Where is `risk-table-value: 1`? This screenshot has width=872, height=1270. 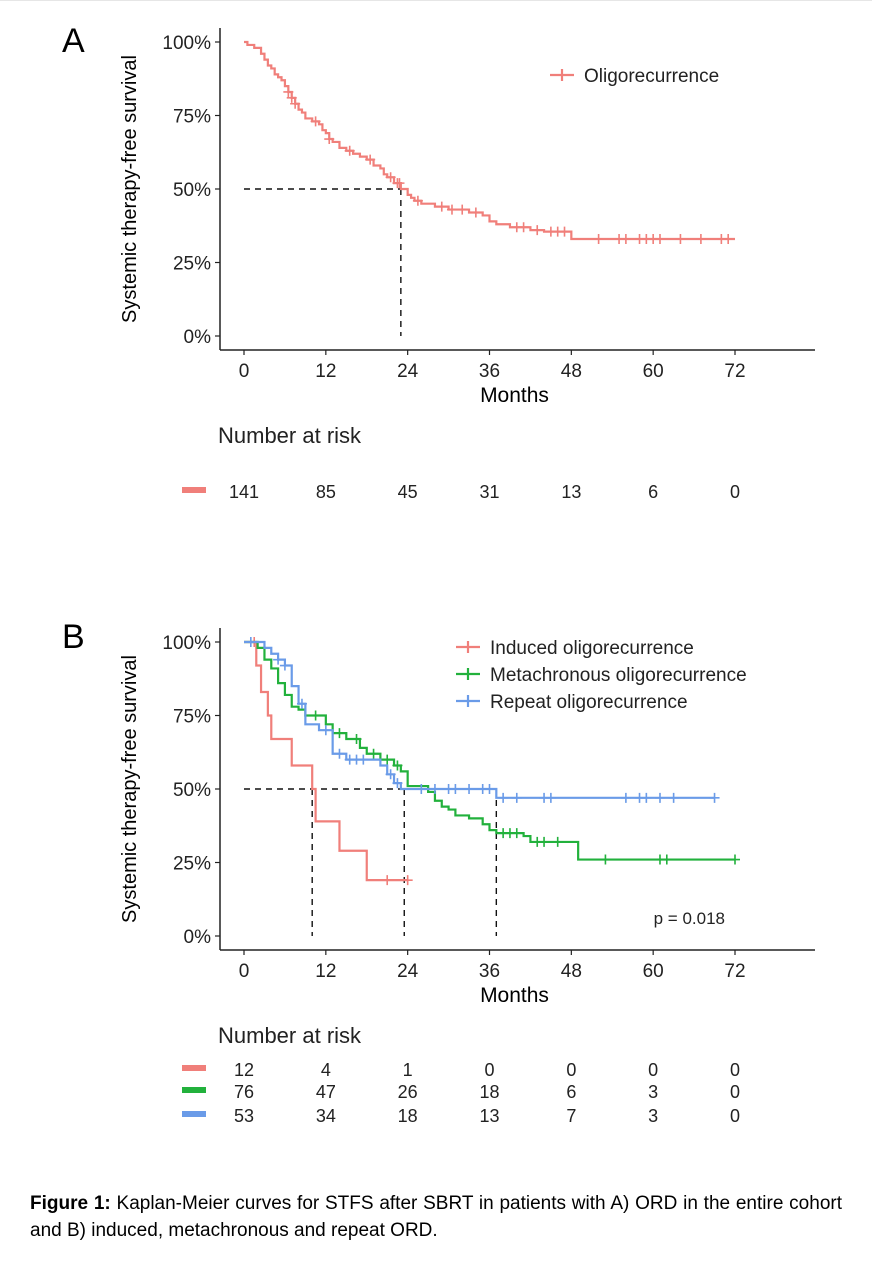
risk-table-value: 1 is located at coordinates (408, 1070).